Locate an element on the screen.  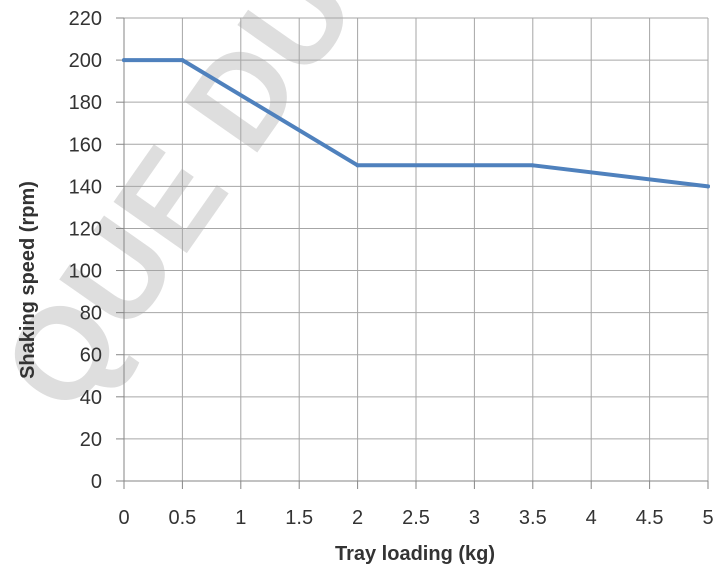
x-tick-label: 4.5 is located at coordinates (650, 518).